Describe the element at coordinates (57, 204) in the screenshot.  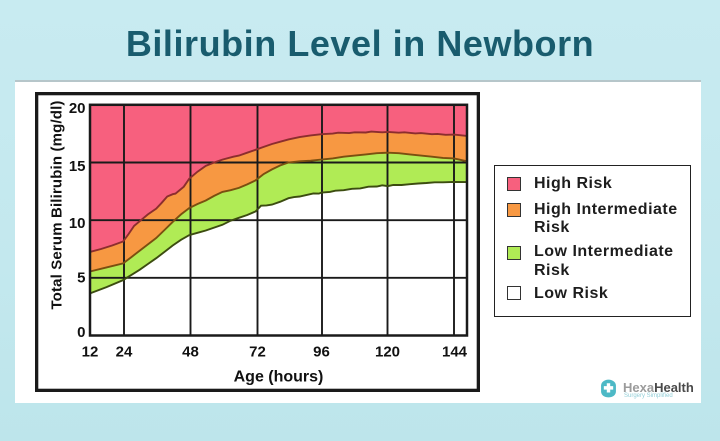
I see `svg-text: Total Serum Bilirubin (mg/dl)` at that location.